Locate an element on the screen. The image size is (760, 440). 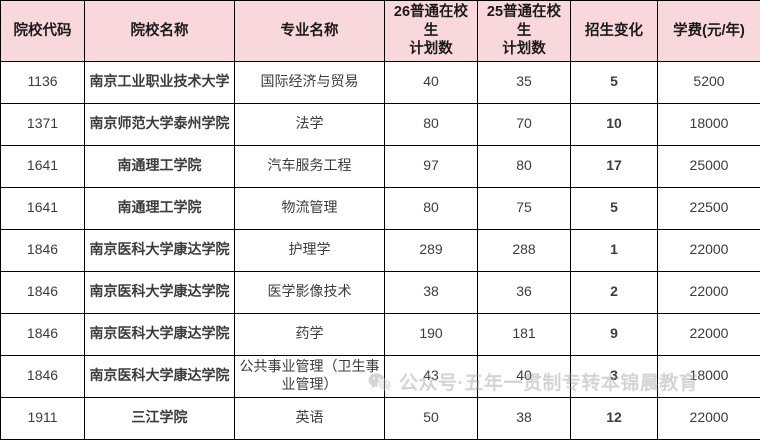
column-header-fee-label: 学费(元/年) is located at coordinates (709, 31).